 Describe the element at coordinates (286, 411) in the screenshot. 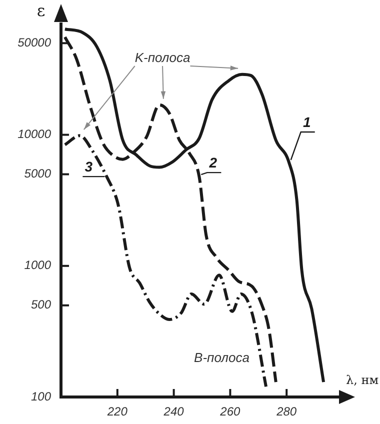

I see `x-tick-label: 280` at that location.